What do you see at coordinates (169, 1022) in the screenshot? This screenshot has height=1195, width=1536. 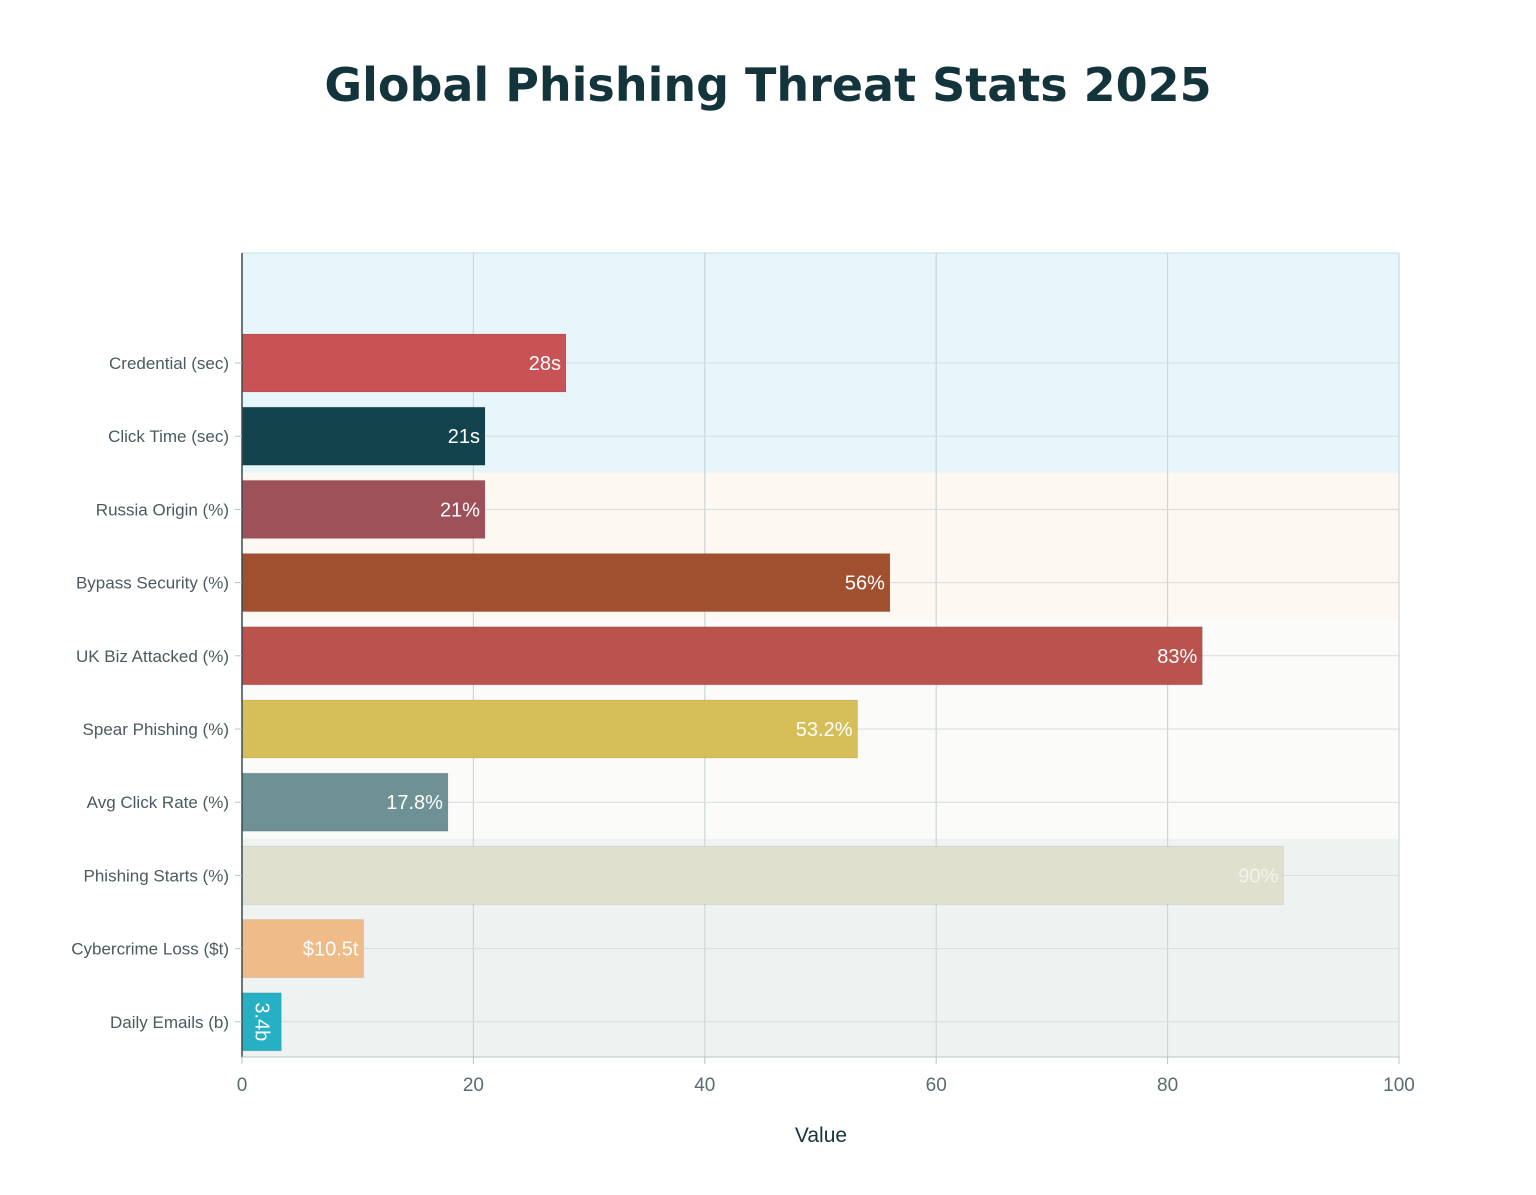 I see `y-tick-label: Daily Emails (b)` at bounding box center [169, 1022].